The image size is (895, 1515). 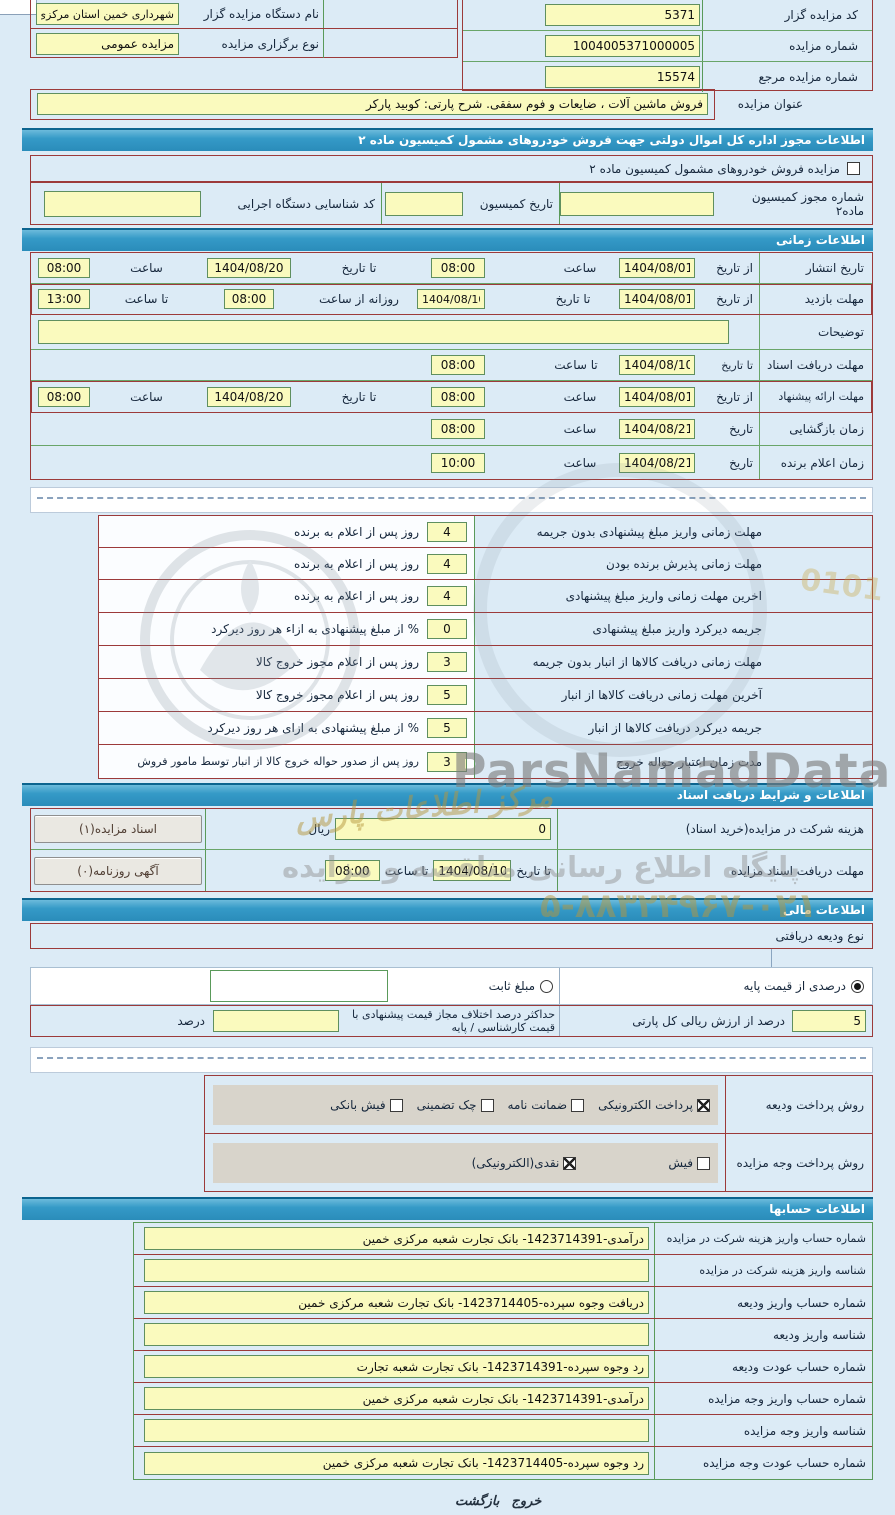 I want to click on madeh2-checkbox, so click(x=853, y=168).